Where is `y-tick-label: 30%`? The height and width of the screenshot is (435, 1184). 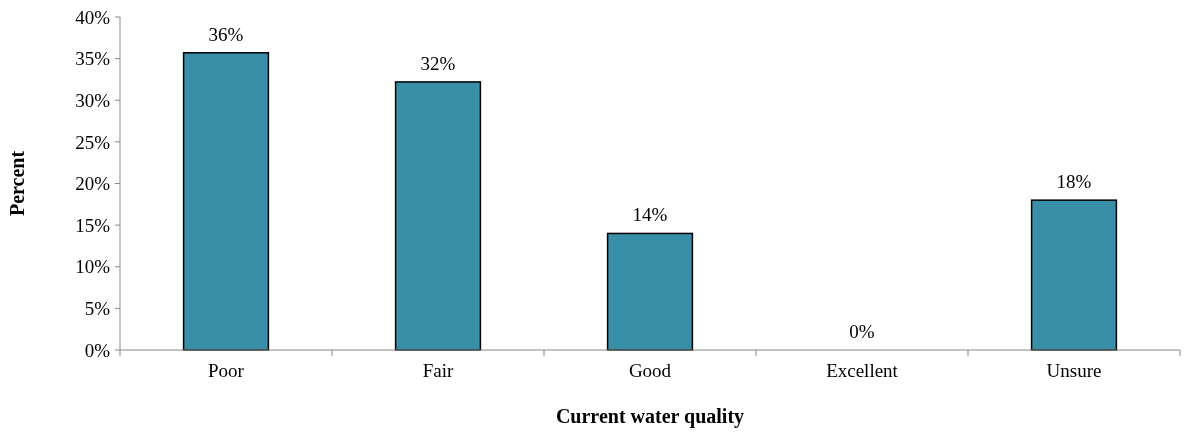 y-tick-label: 30% is located at coordinates (93, 100).